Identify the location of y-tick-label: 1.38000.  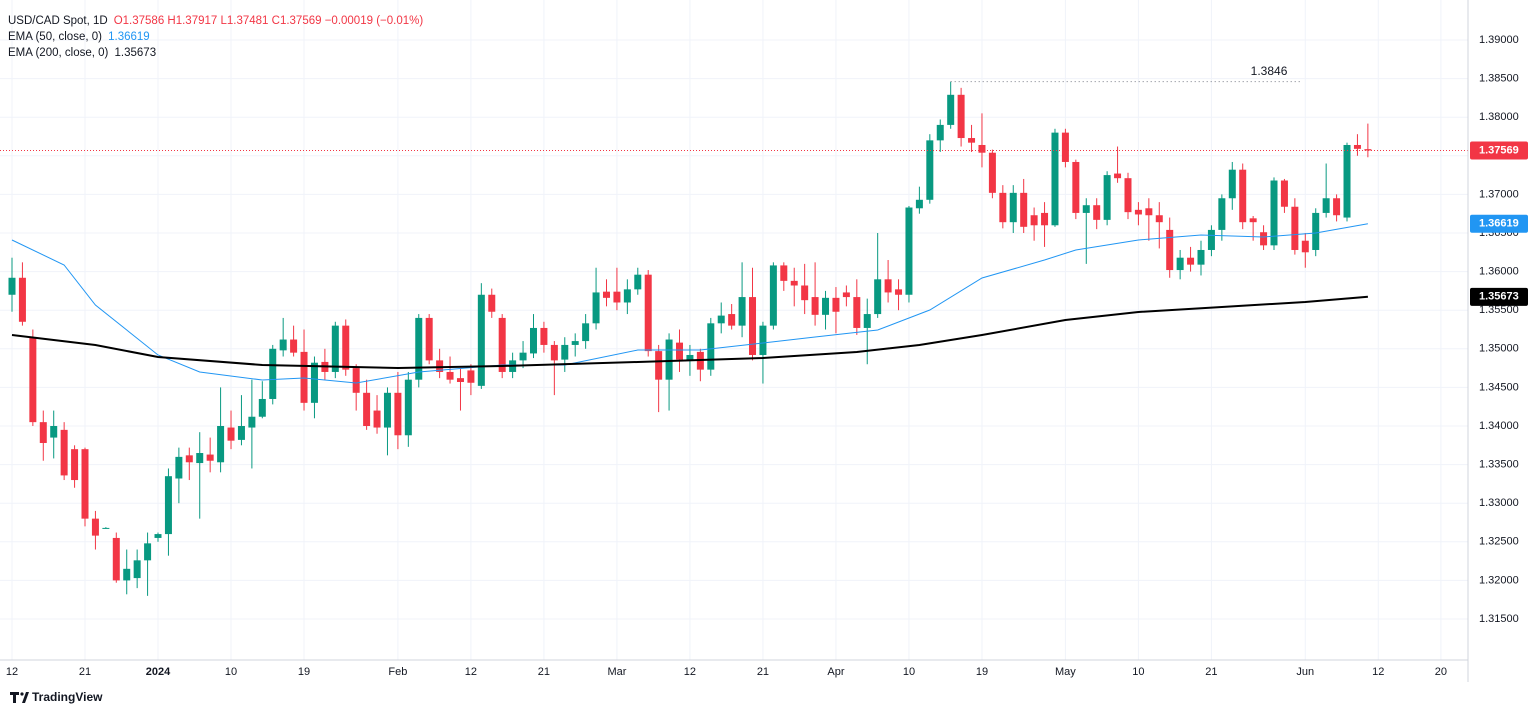
(1499, 117).